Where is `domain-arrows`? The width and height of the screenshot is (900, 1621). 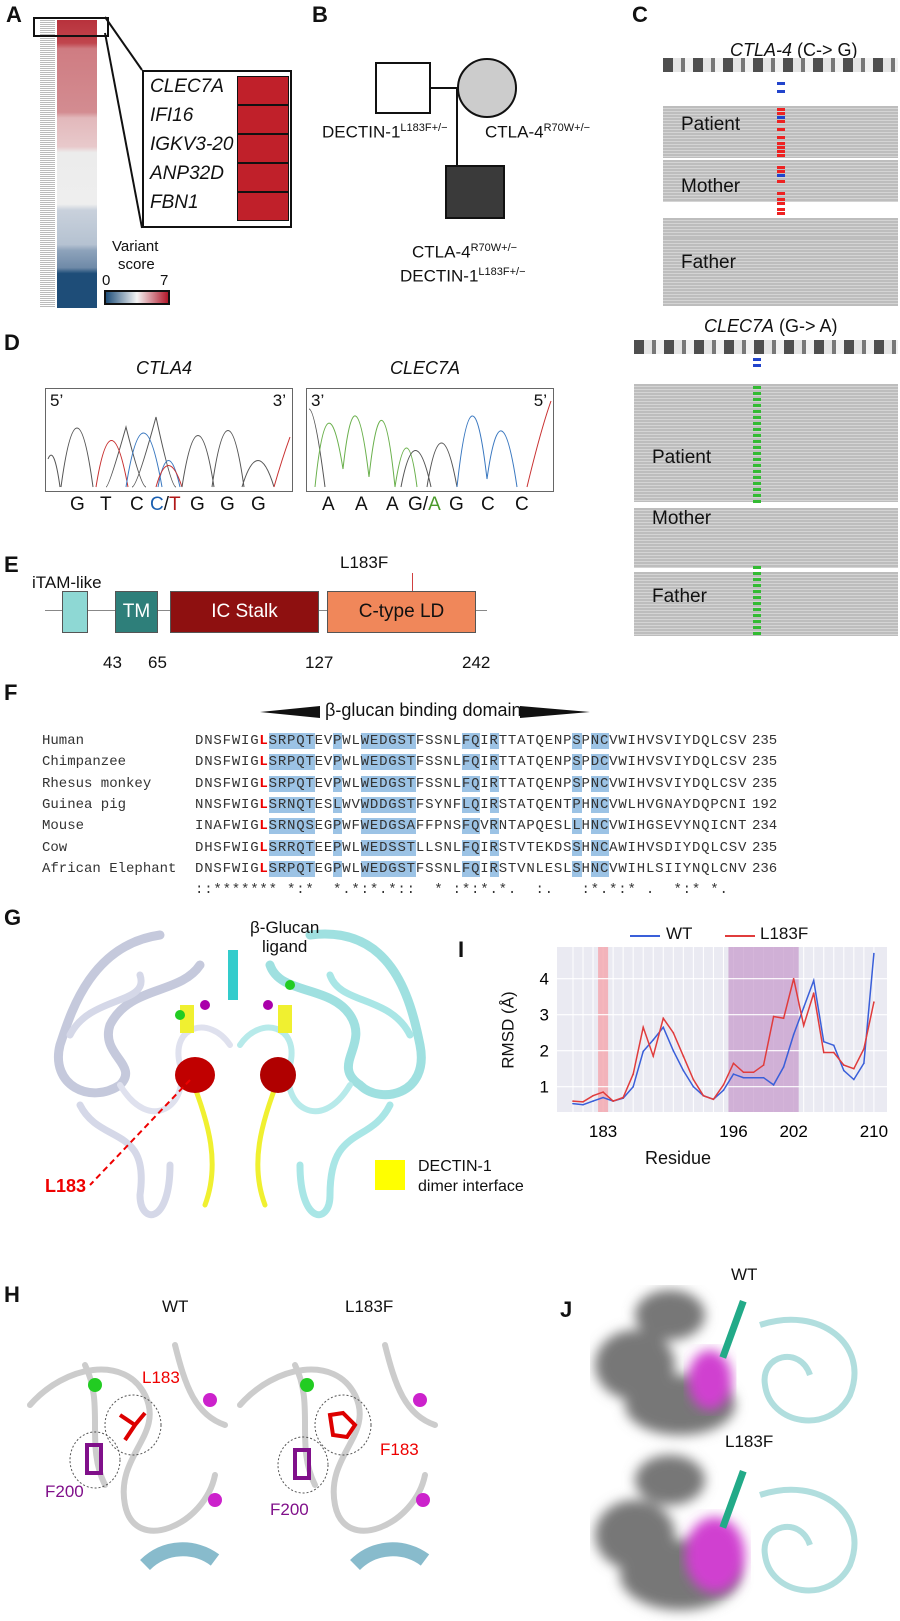 domain-arrows is located at coordinates (425, 712).